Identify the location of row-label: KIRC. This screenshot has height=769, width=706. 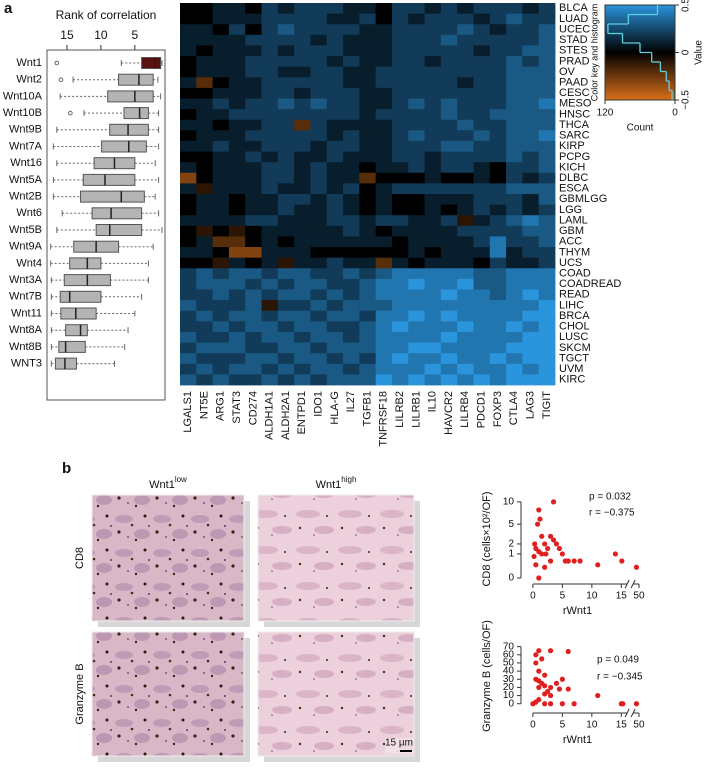
(572, 380).